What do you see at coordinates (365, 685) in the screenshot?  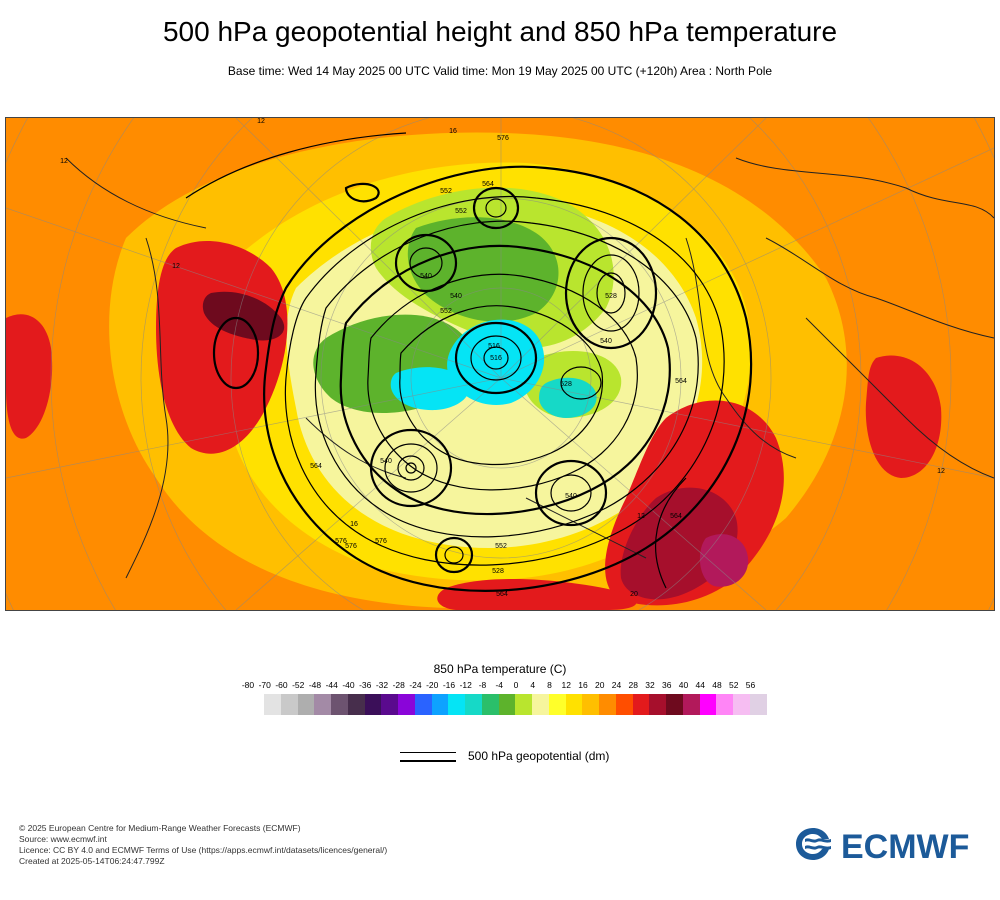 I see `legend-level-label: -36` at bounding box center [365, 685].